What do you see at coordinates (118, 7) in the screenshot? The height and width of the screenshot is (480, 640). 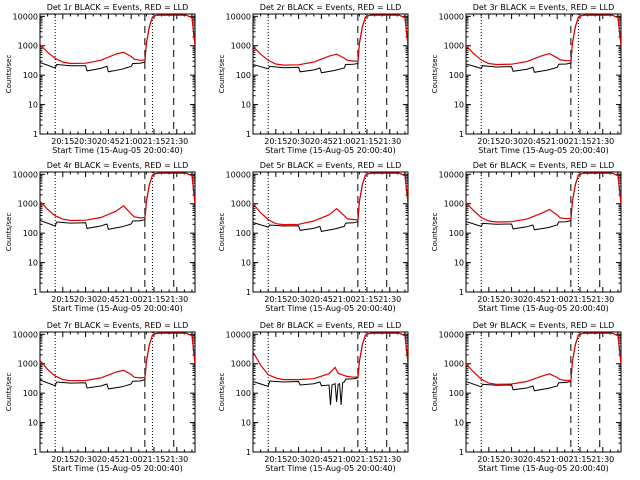 I see `panel-title: Det 1r BLACK = Events, RED = LLD` at bounding box center [118, 7].